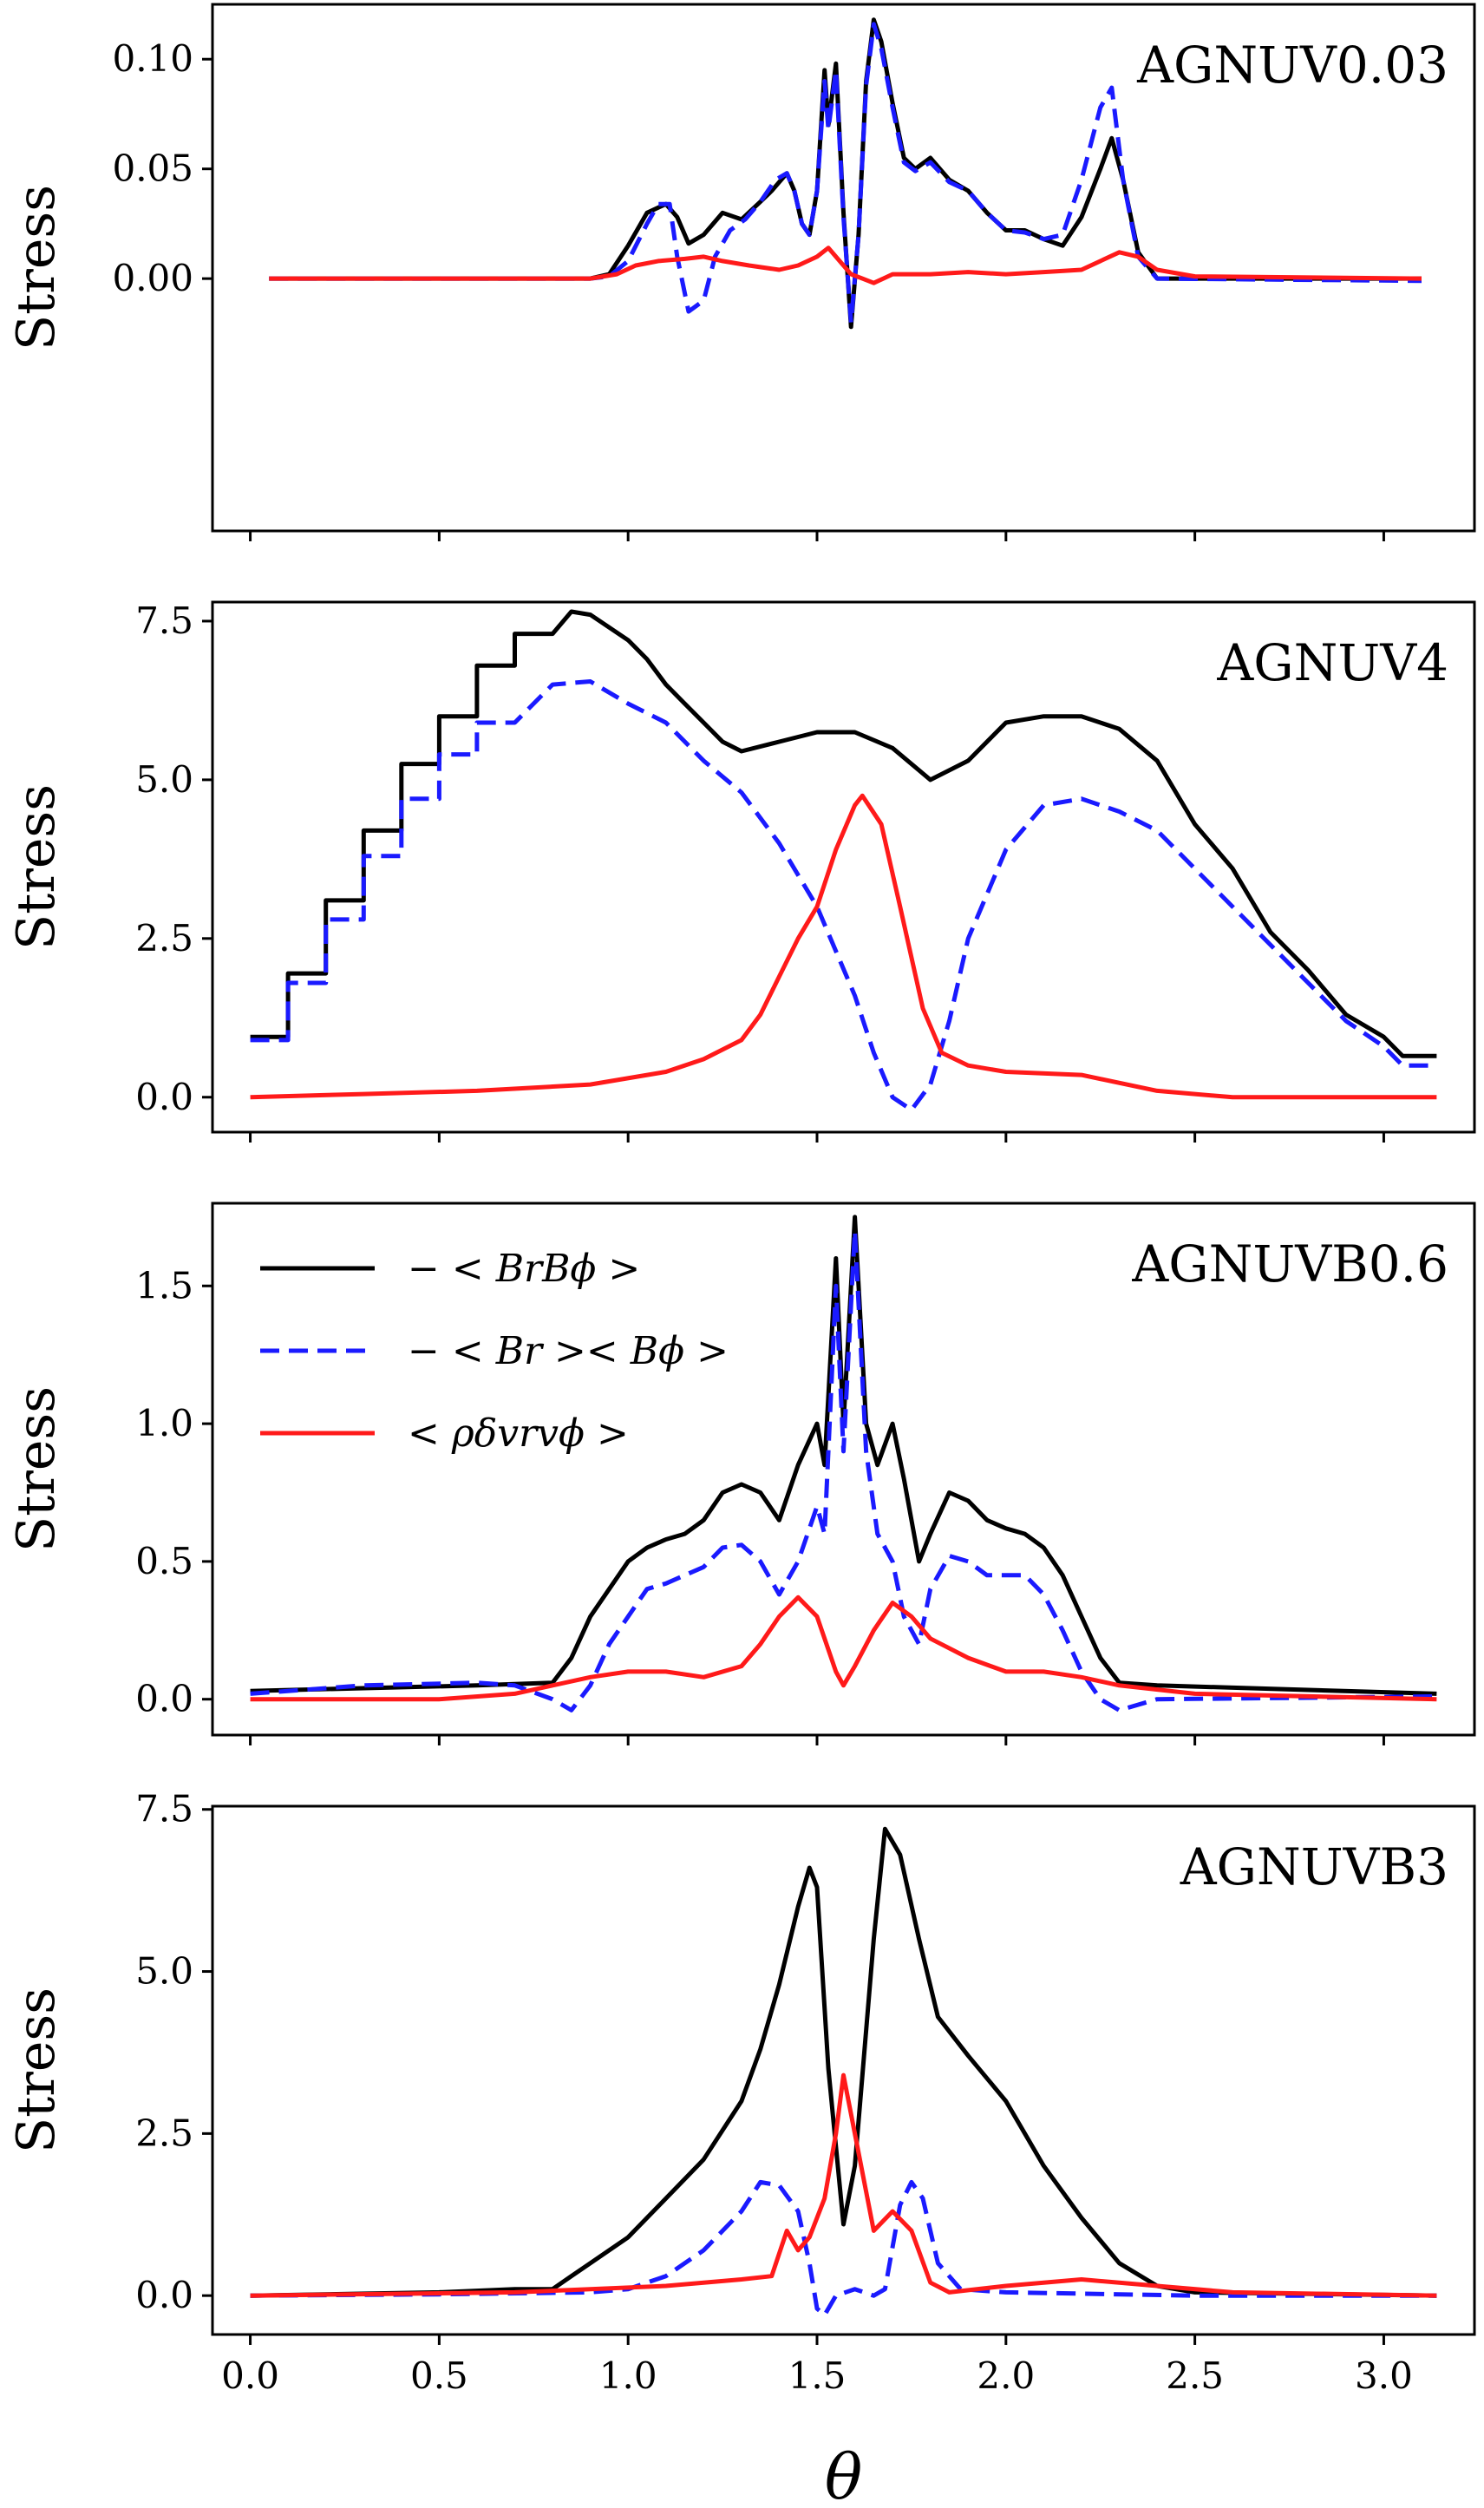  What do you see at coordinates (164, 1423) in the screenshot?
I see `y-tick-label: 1.0` at bounding box center [164, 1423].